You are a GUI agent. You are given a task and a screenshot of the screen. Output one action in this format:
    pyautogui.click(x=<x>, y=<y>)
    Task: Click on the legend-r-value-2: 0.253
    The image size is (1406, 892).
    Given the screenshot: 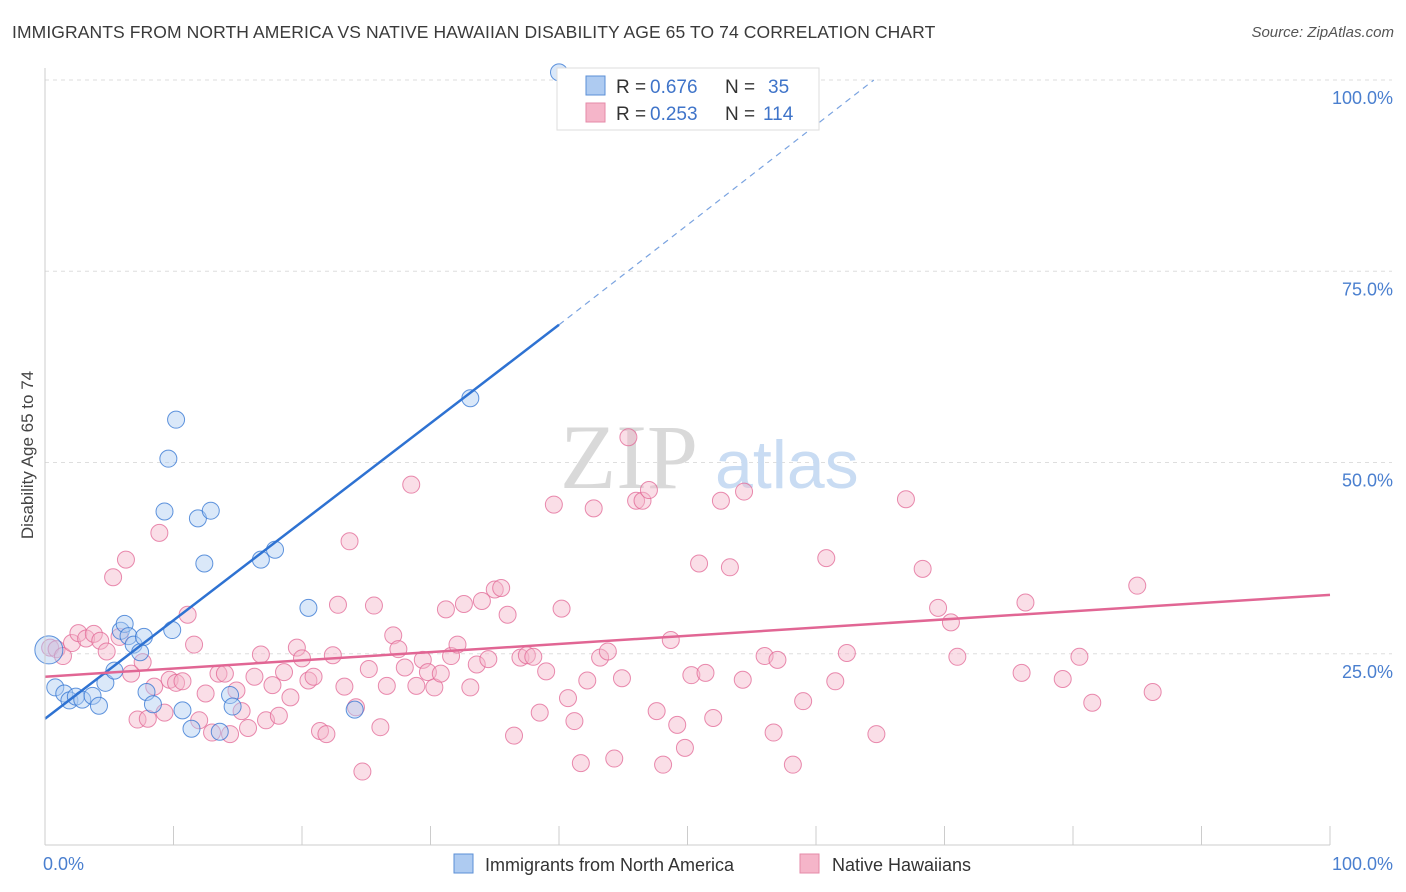 What is the action you would take?
    pyautogui.click(x=674, y=114)
    